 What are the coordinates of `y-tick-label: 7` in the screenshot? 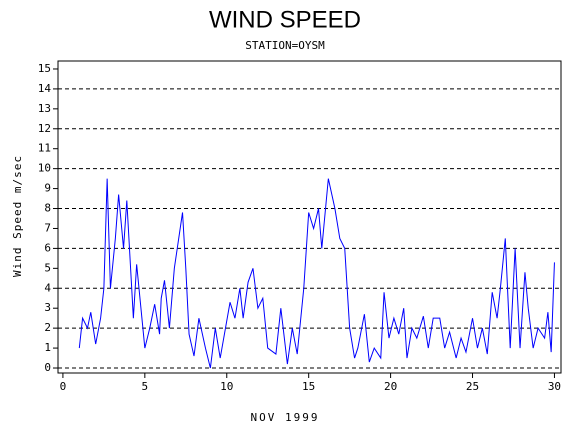 It's located at (47, 227).